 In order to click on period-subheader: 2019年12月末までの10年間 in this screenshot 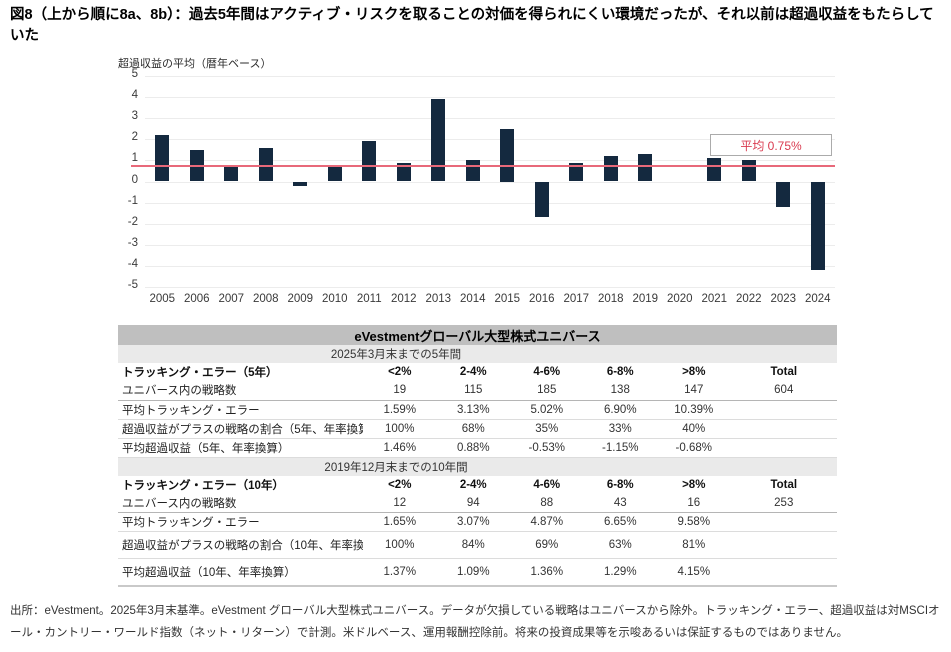, I will do `click(478, 466)`.